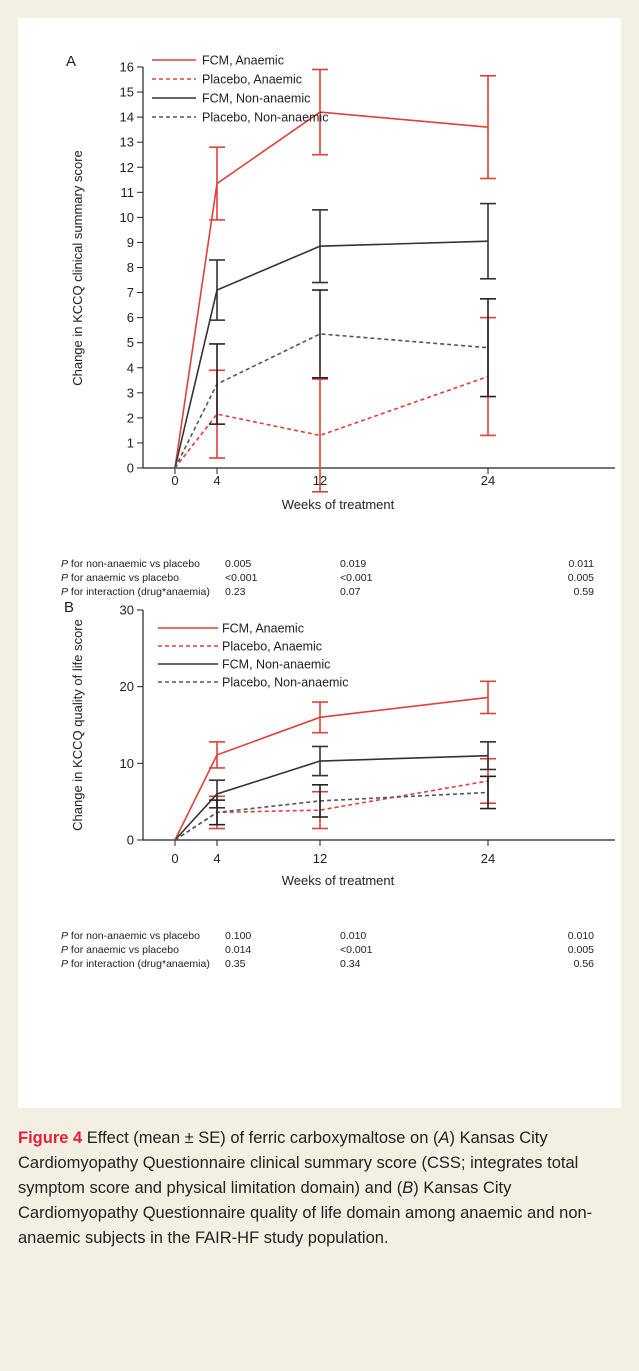 The width and height of the screenshot is (639, 1371). What do you see at coordinates (50, 1138) in the screenshot?
I see `figure-label: Figure 4` at bounding box center [50, 1138].